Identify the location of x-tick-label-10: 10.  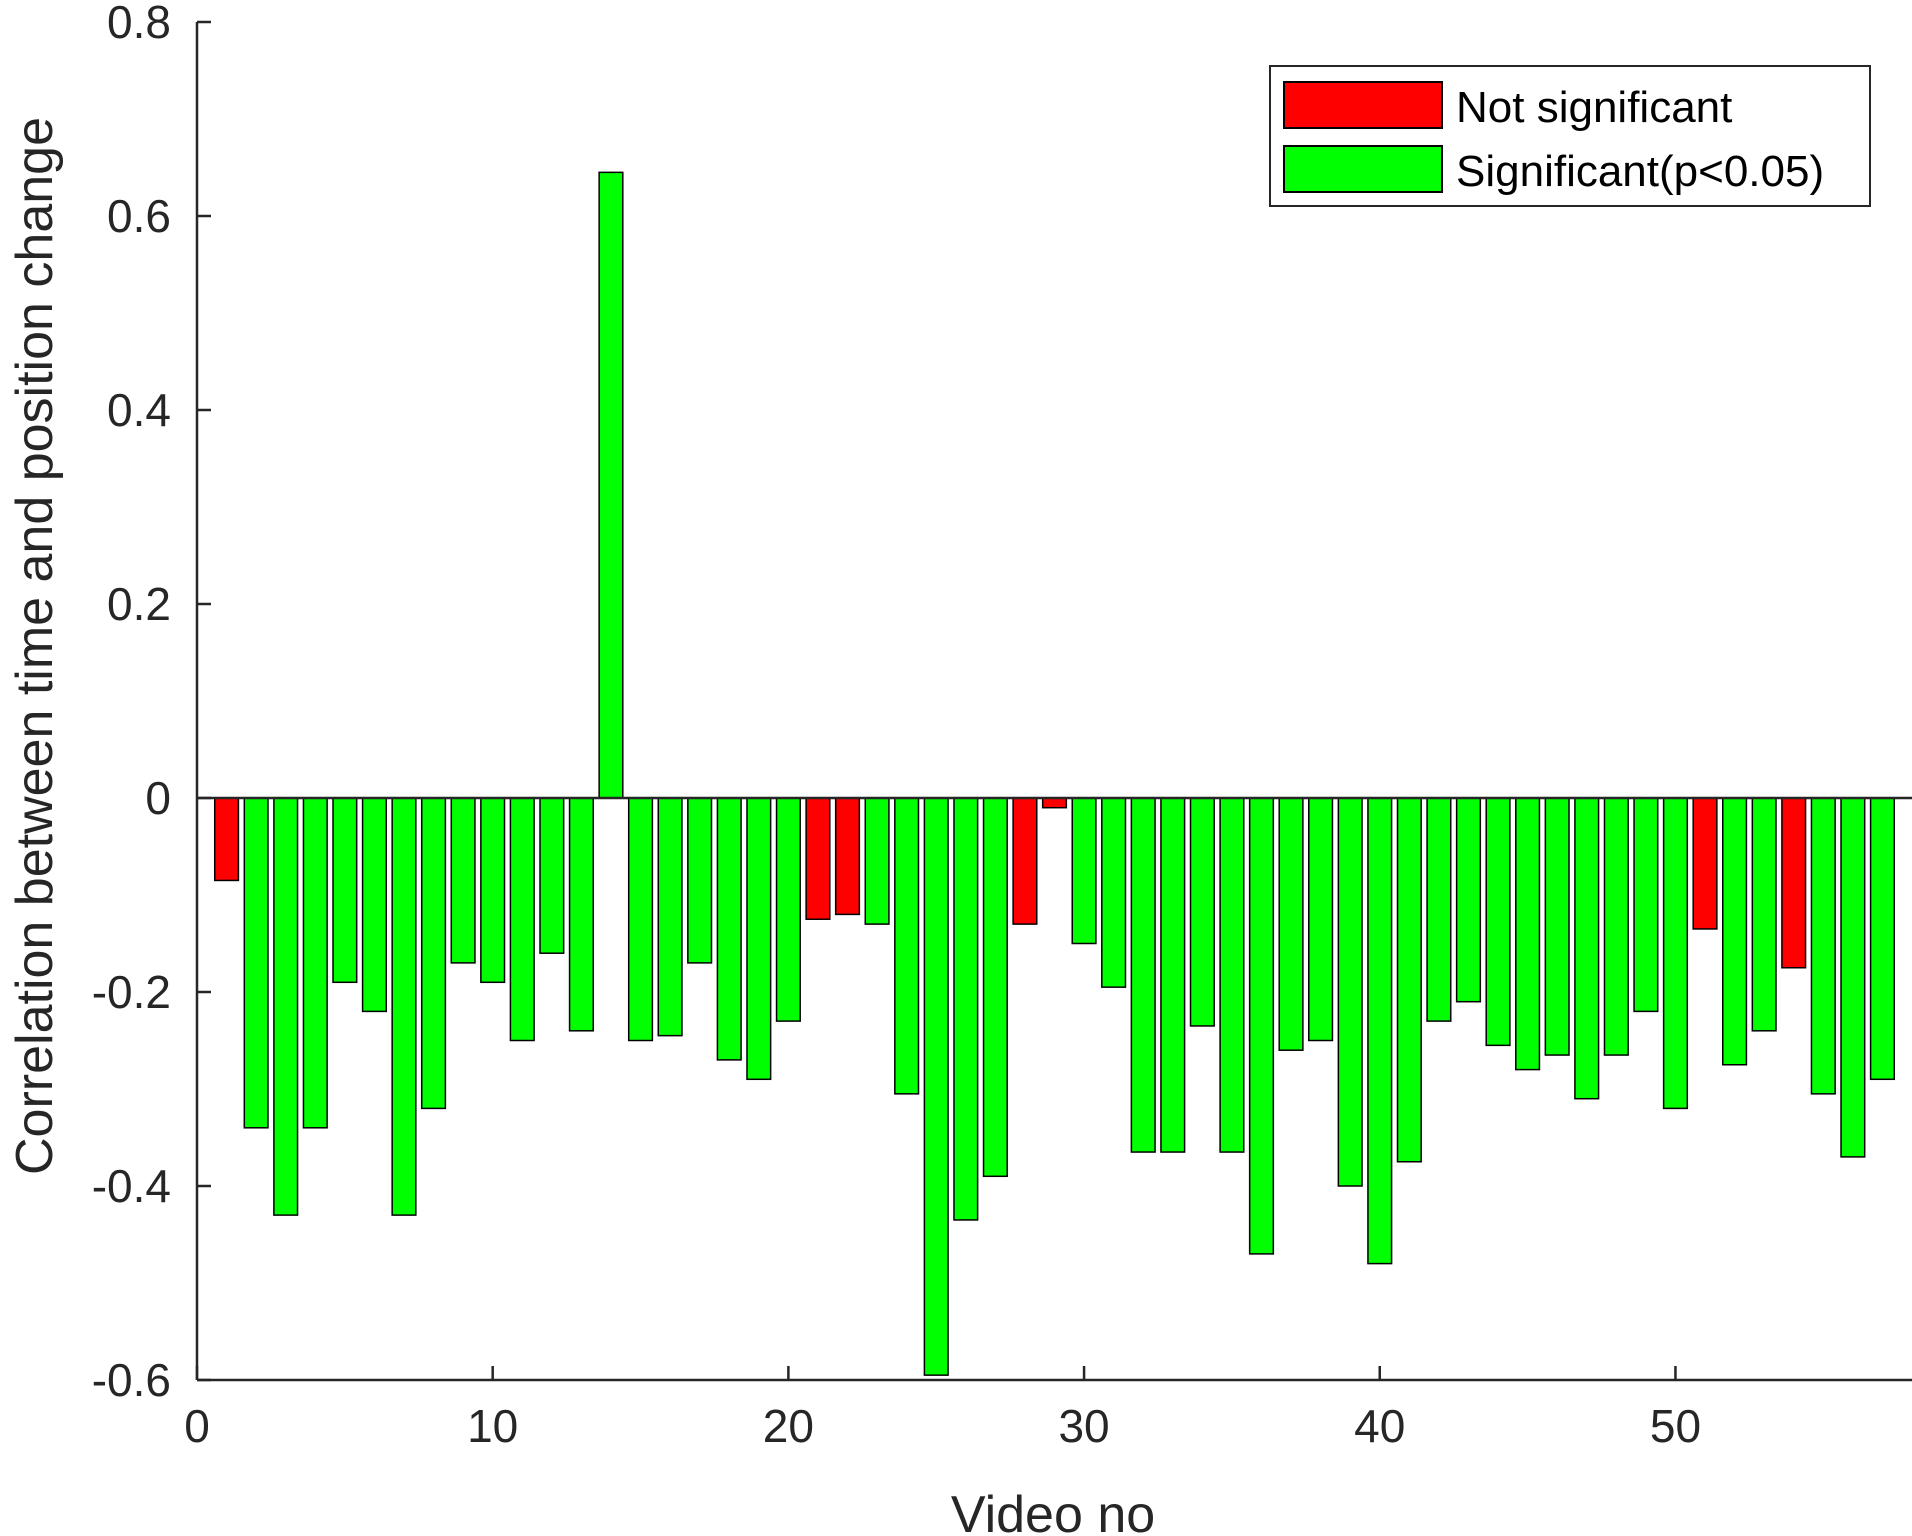
(492, 1426).